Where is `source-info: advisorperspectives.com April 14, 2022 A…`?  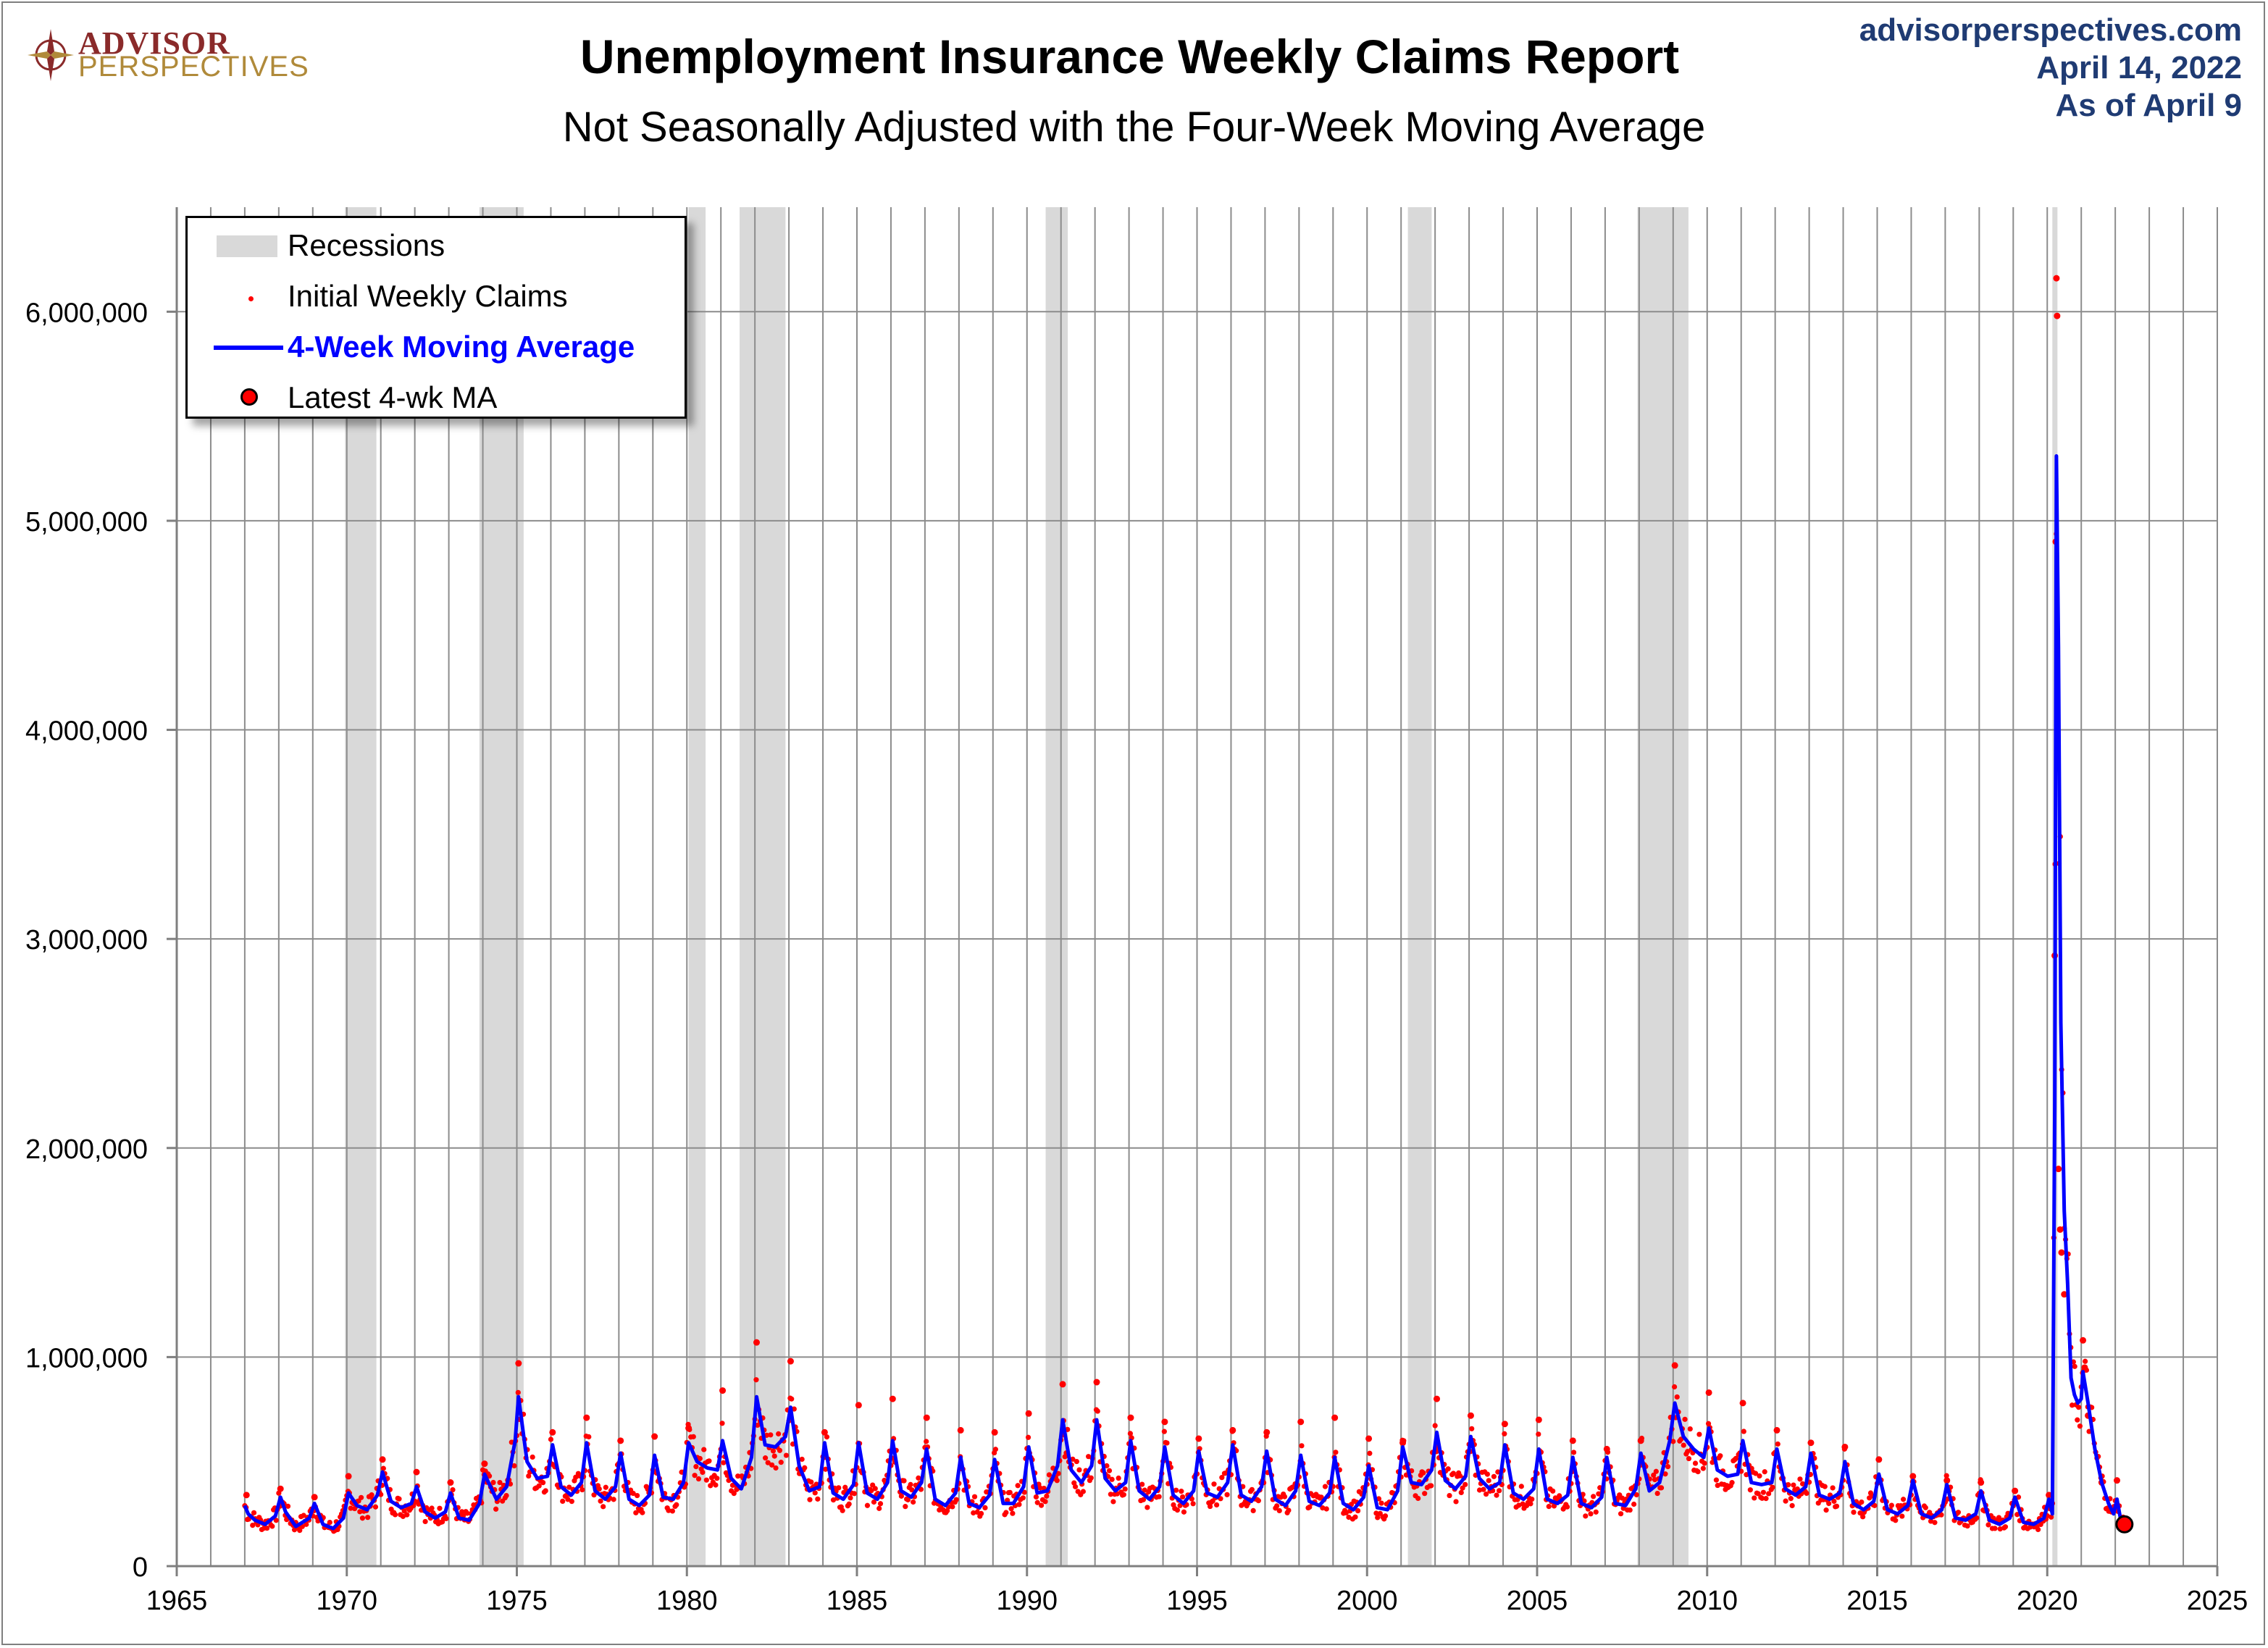
source-info: advisorperspectives.com April 14, 2022 A… is located at coordinates (2051, 68).